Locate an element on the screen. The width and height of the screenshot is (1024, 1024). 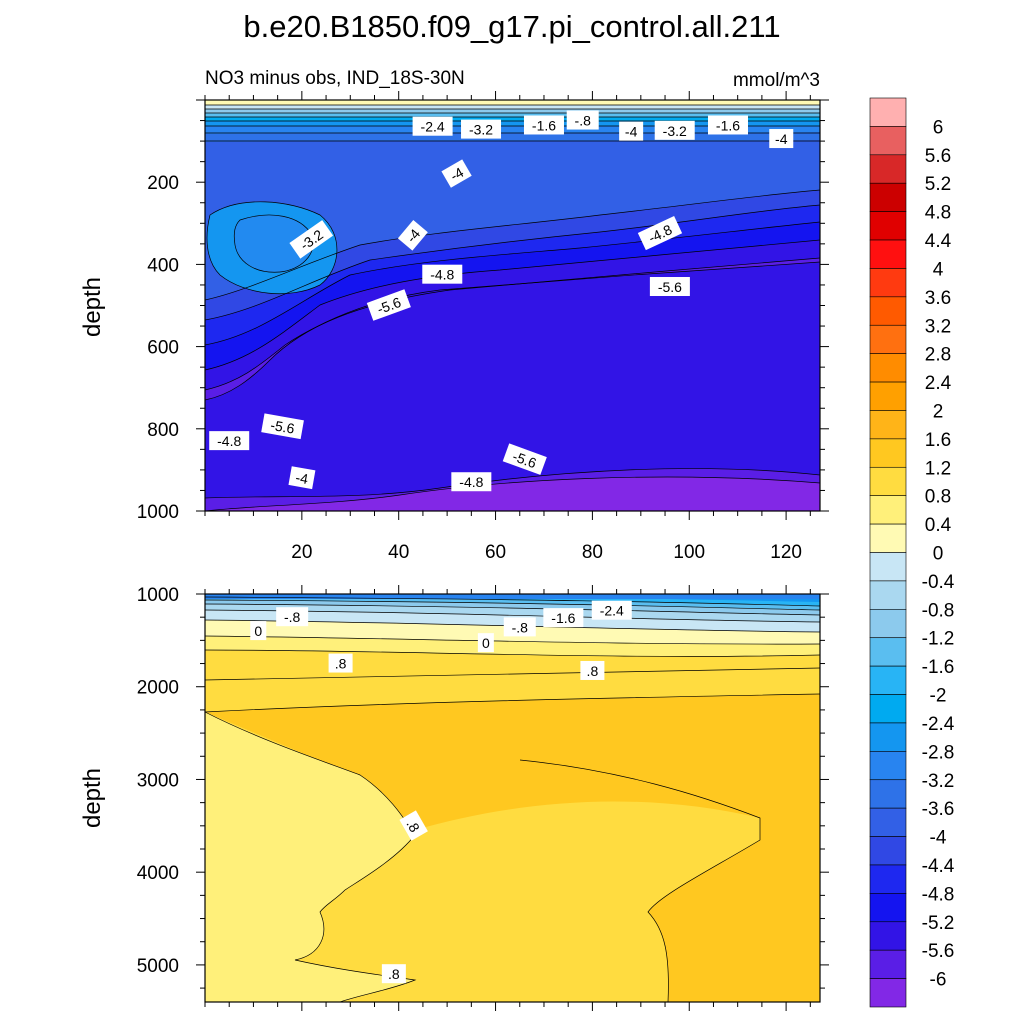
colorbar-label: 4.4 is located at coordinates (938, 241).